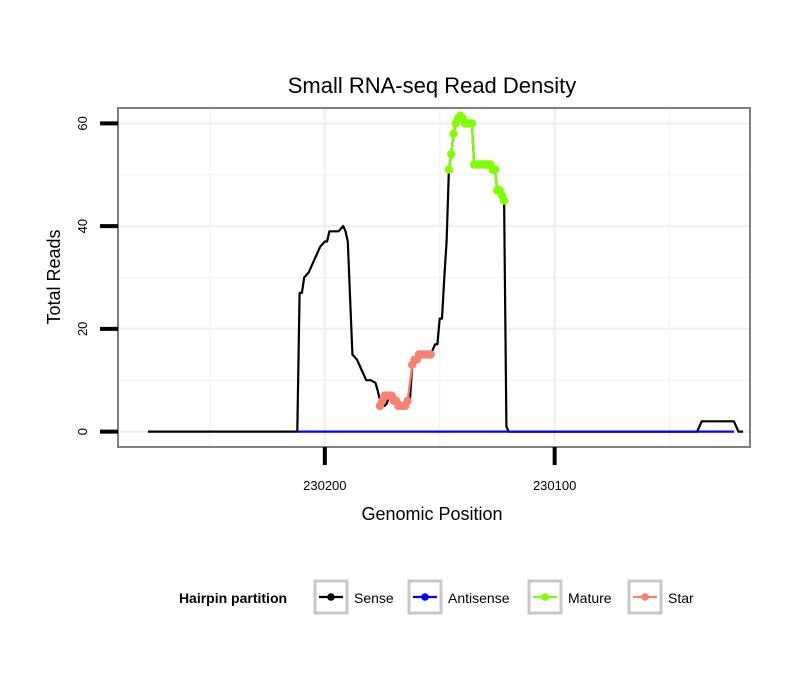 This screenshot has width=810, height=690. Describe the element at coordinates (82, 329) in the screenshot. I see `y-tick-label: 20` at that location.